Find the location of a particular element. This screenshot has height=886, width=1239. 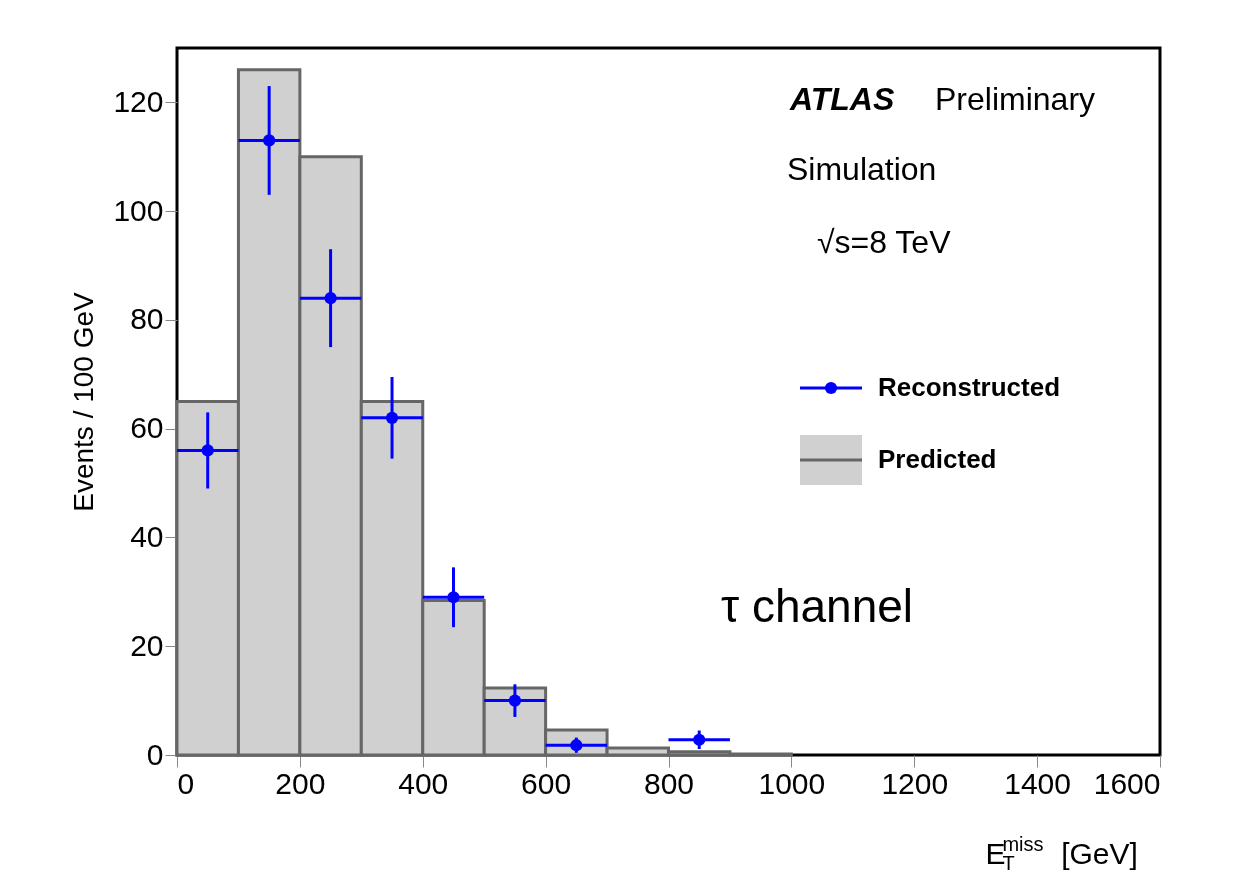

y-tick-label: 120 is located at coordinates (138, 101).